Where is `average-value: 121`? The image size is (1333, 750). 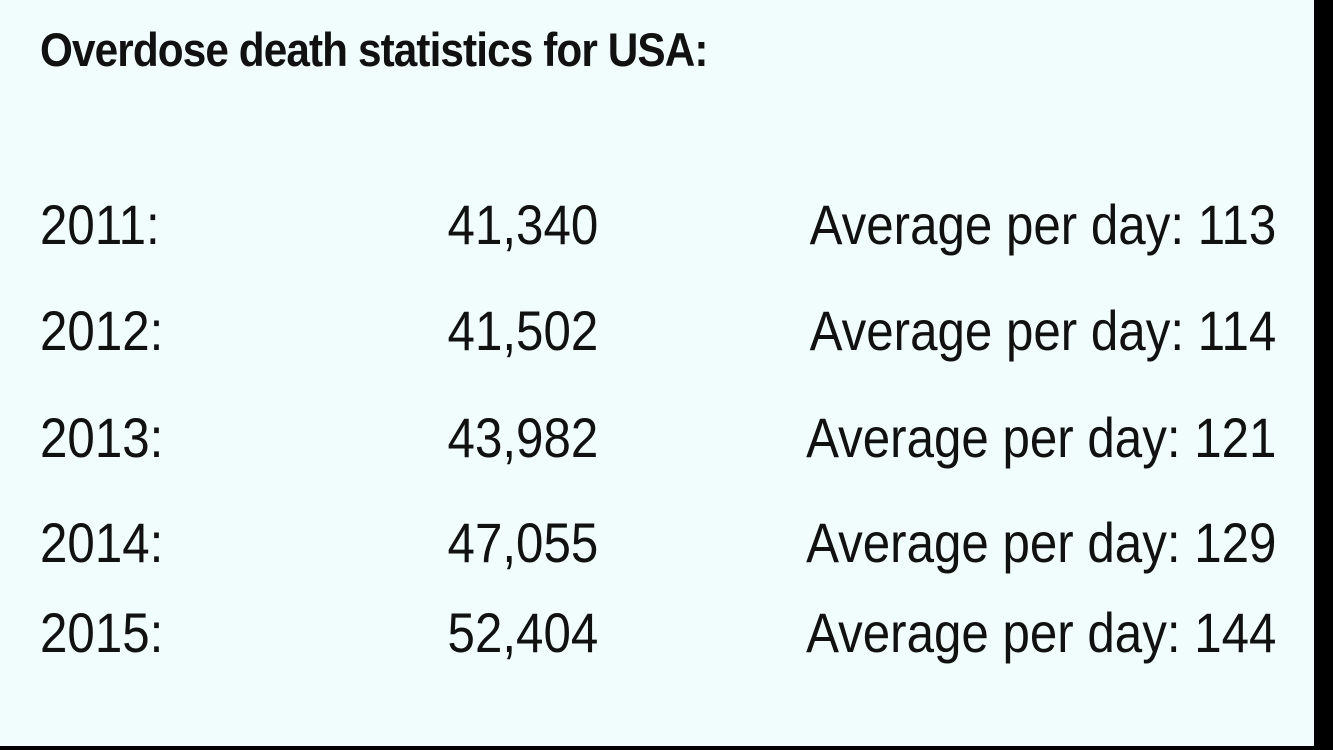
average-value: 121 is located at coordinates (1234, 437).